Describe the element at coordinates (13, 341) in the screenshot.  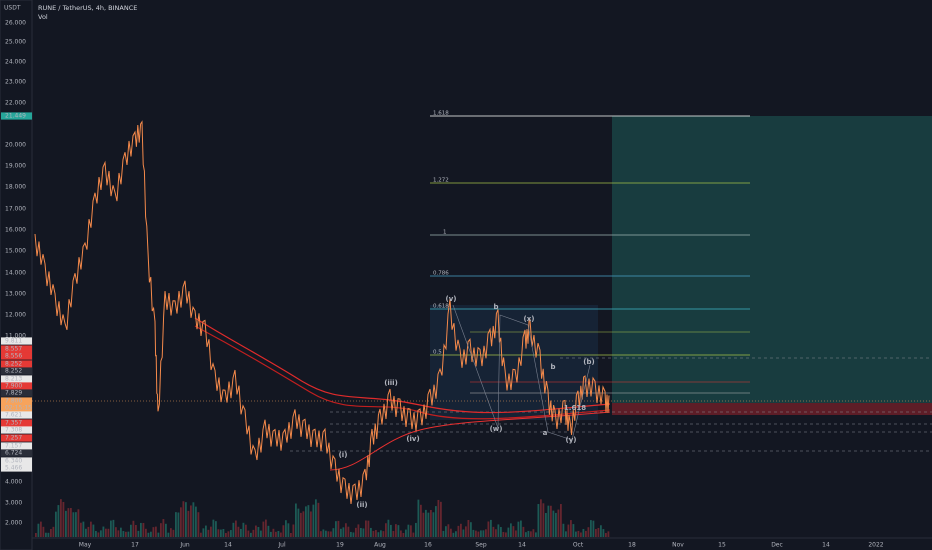
I see `price-axis-label: 9.811` at that location.